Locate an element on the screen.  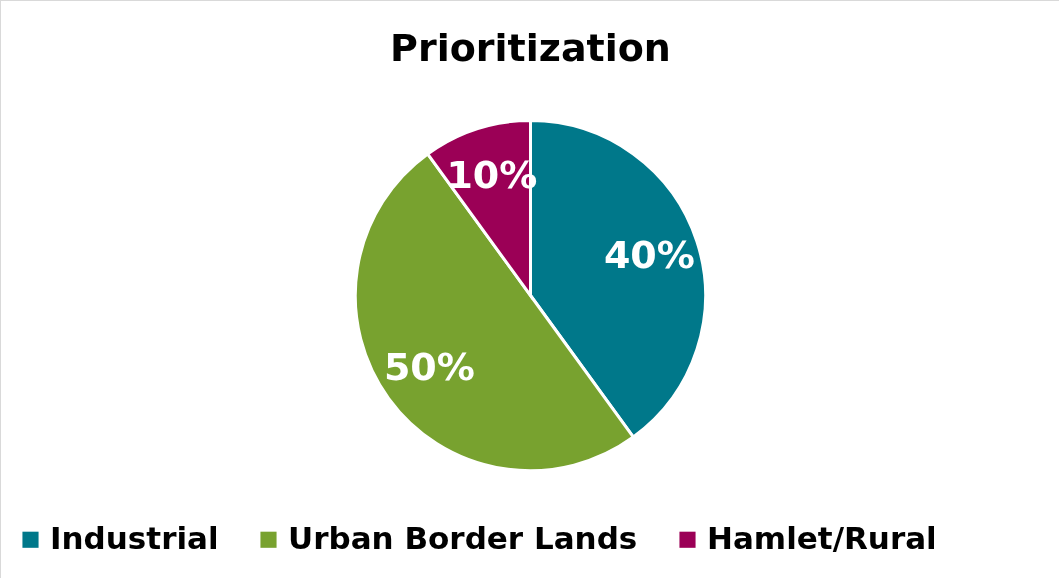
data-label: 50% is located at coordinates (429, 366).